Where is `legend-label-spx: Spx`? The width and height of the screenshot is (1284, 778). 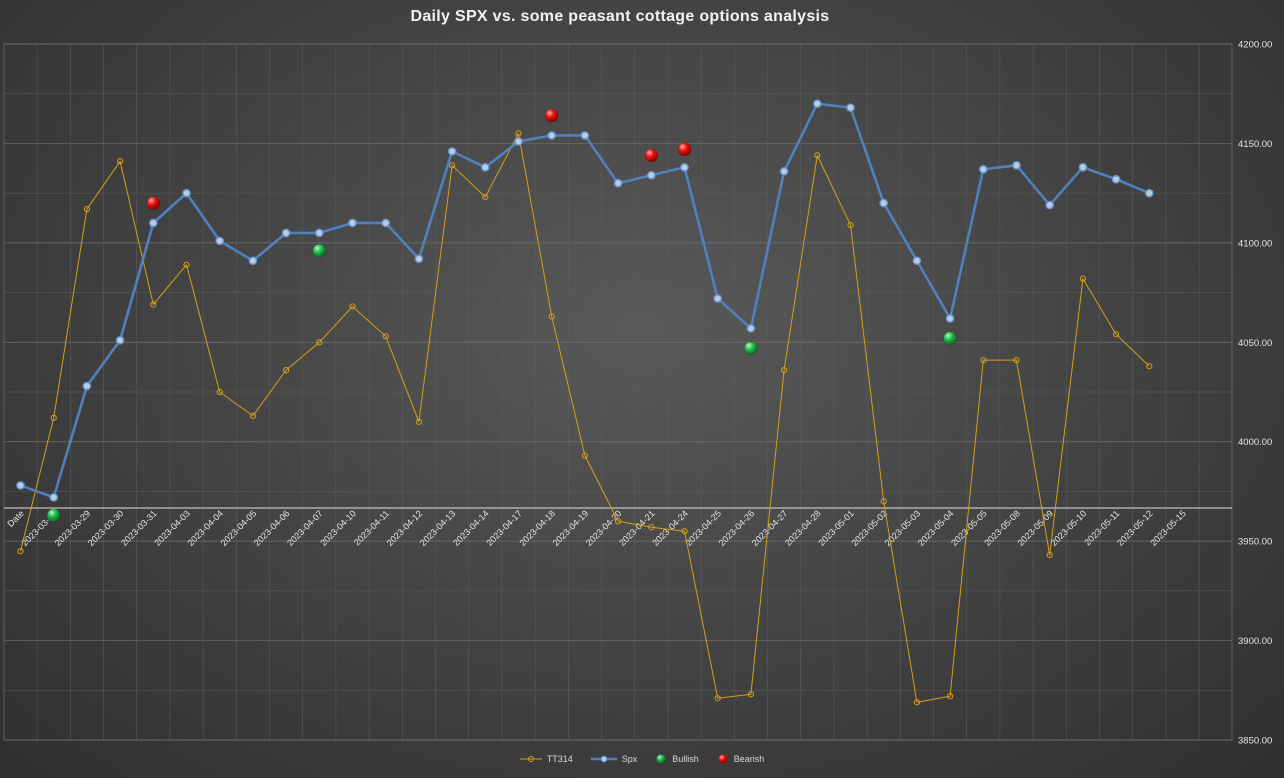
legend-label-spx: Spx is located at coordinates (629, 759).